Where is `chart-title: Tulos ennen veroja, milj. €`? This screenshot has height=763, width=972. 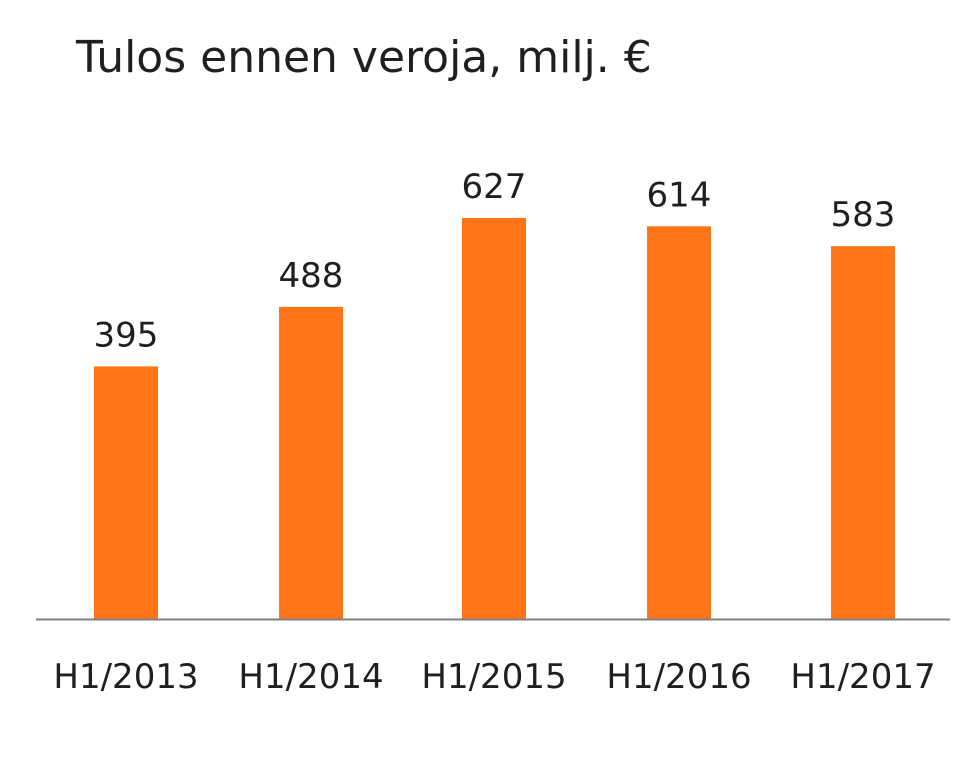
chart-title: Tulos ennen veroja, milj. € is located at coordinates (364, 57).